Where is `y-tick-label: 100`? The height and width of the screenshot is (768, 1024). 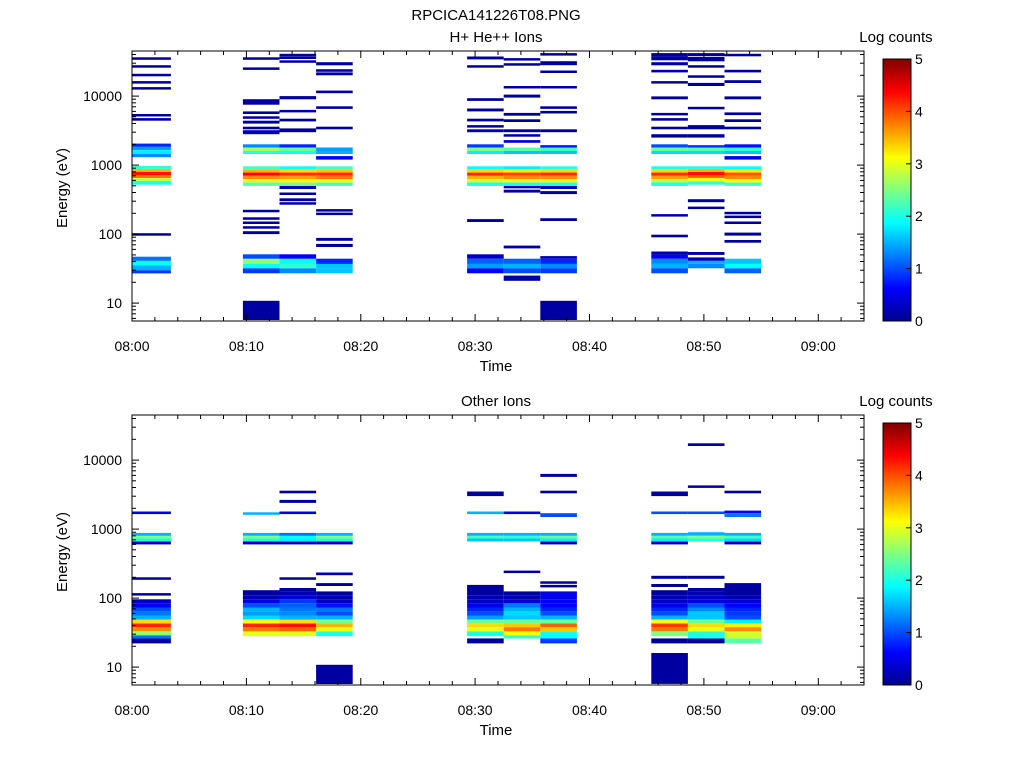
y-tick-label: 100 is located at coordinates (111, 234).